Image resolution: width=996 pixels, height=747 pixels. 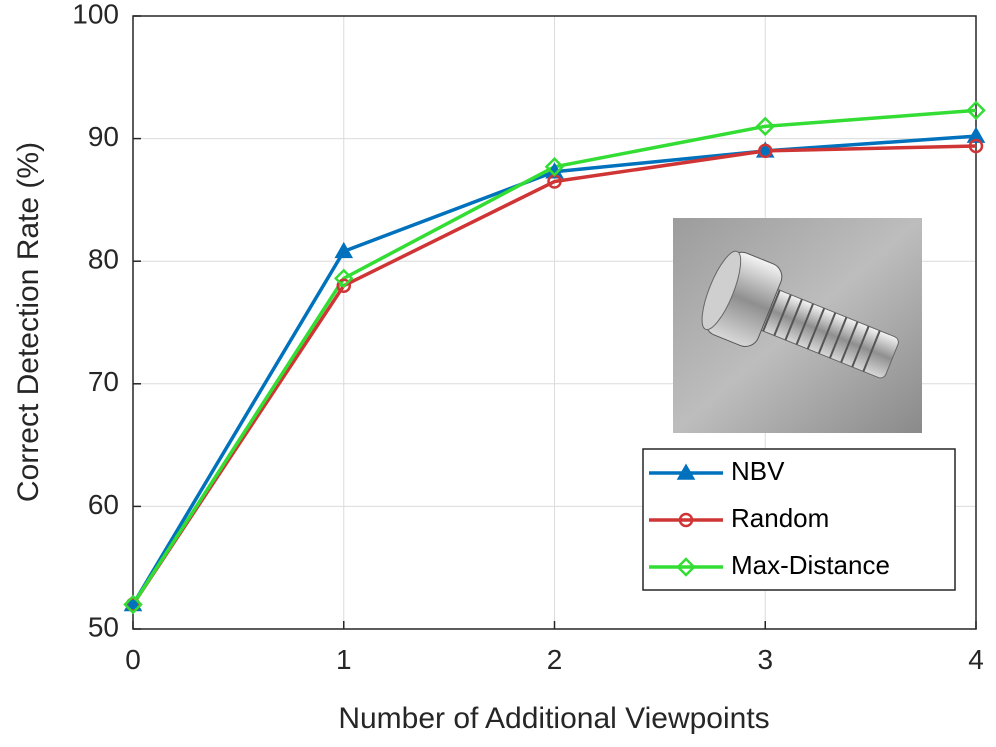 I want to click on y-tick-label: 100, so click(x=95, y=14).